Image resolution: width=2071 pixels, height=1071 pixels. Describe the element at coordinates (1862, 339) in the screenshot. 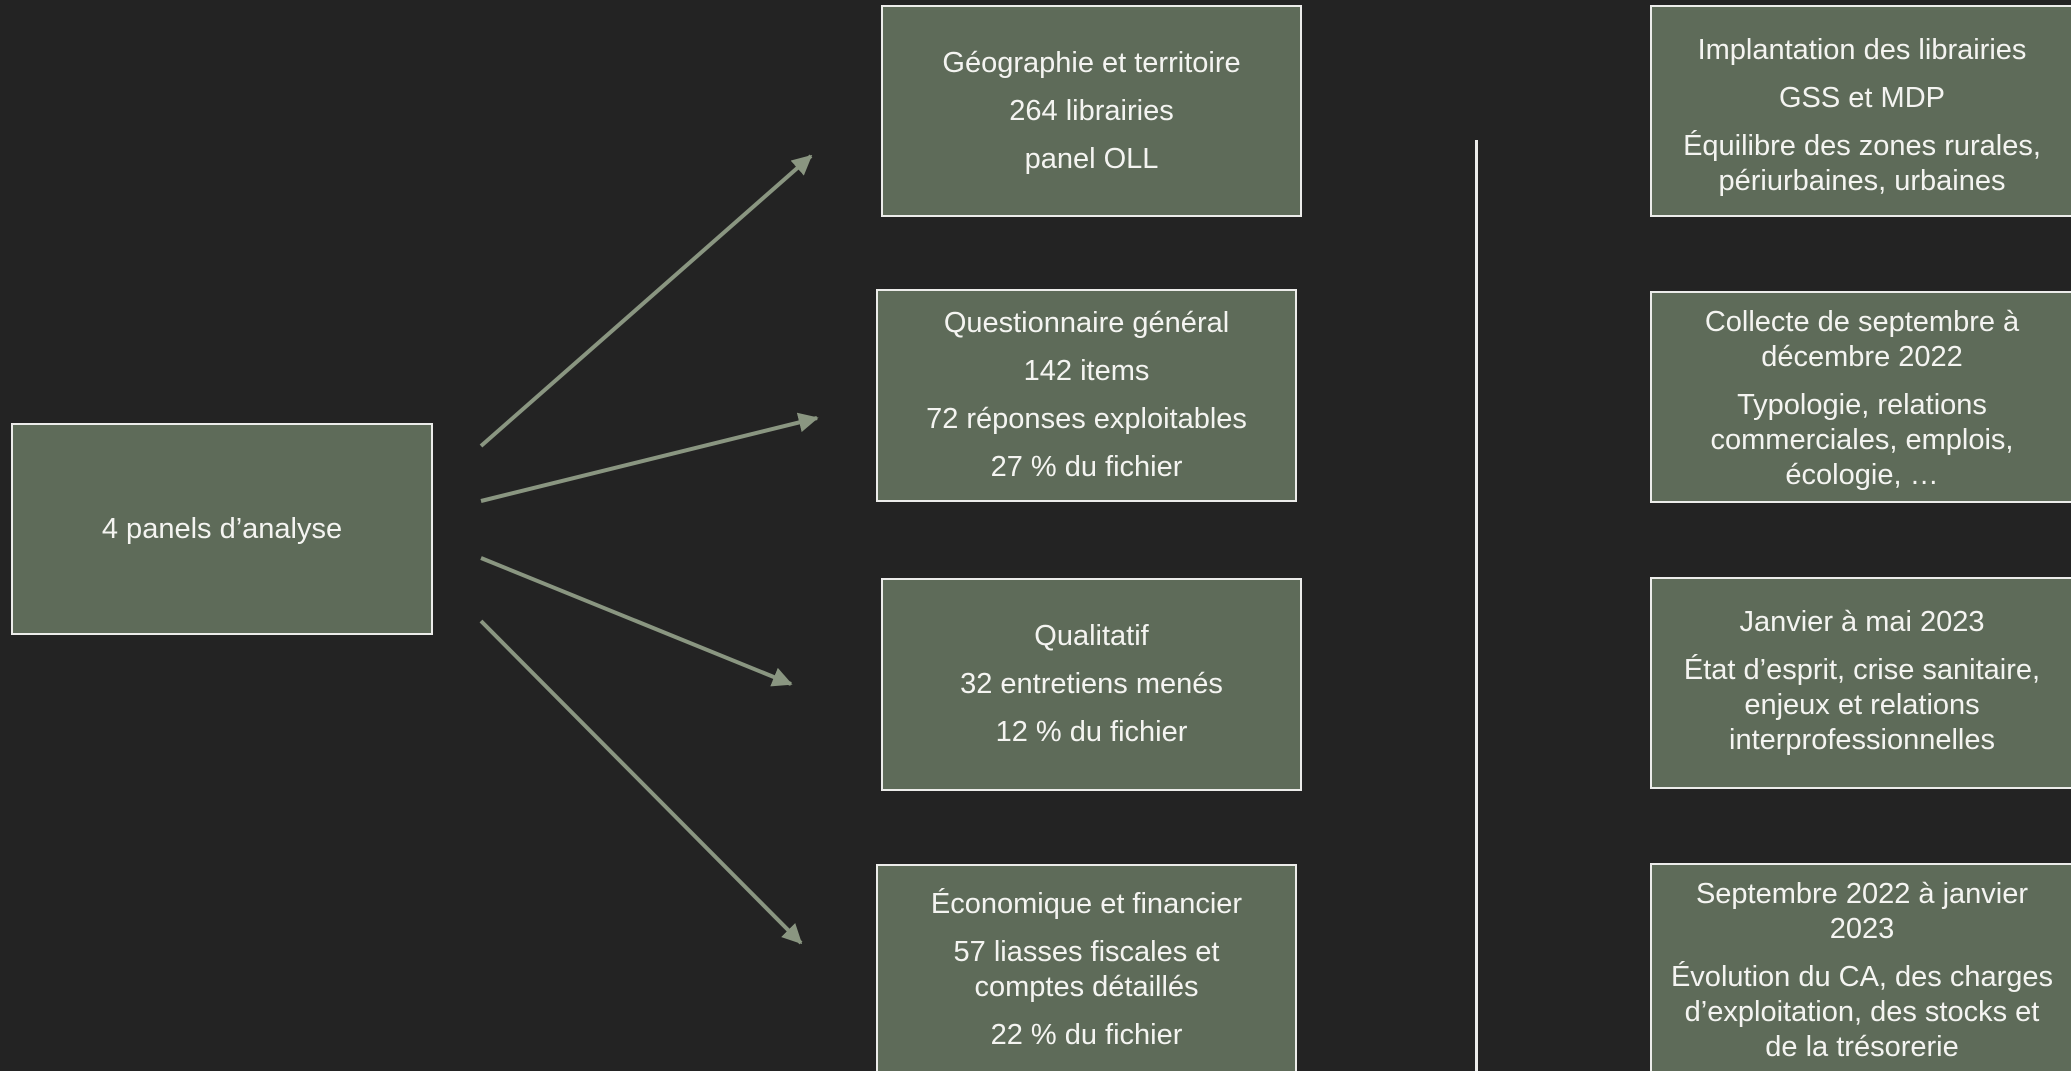

I see `detail-title: Collecte de septembre à décembre 2022` at that location.